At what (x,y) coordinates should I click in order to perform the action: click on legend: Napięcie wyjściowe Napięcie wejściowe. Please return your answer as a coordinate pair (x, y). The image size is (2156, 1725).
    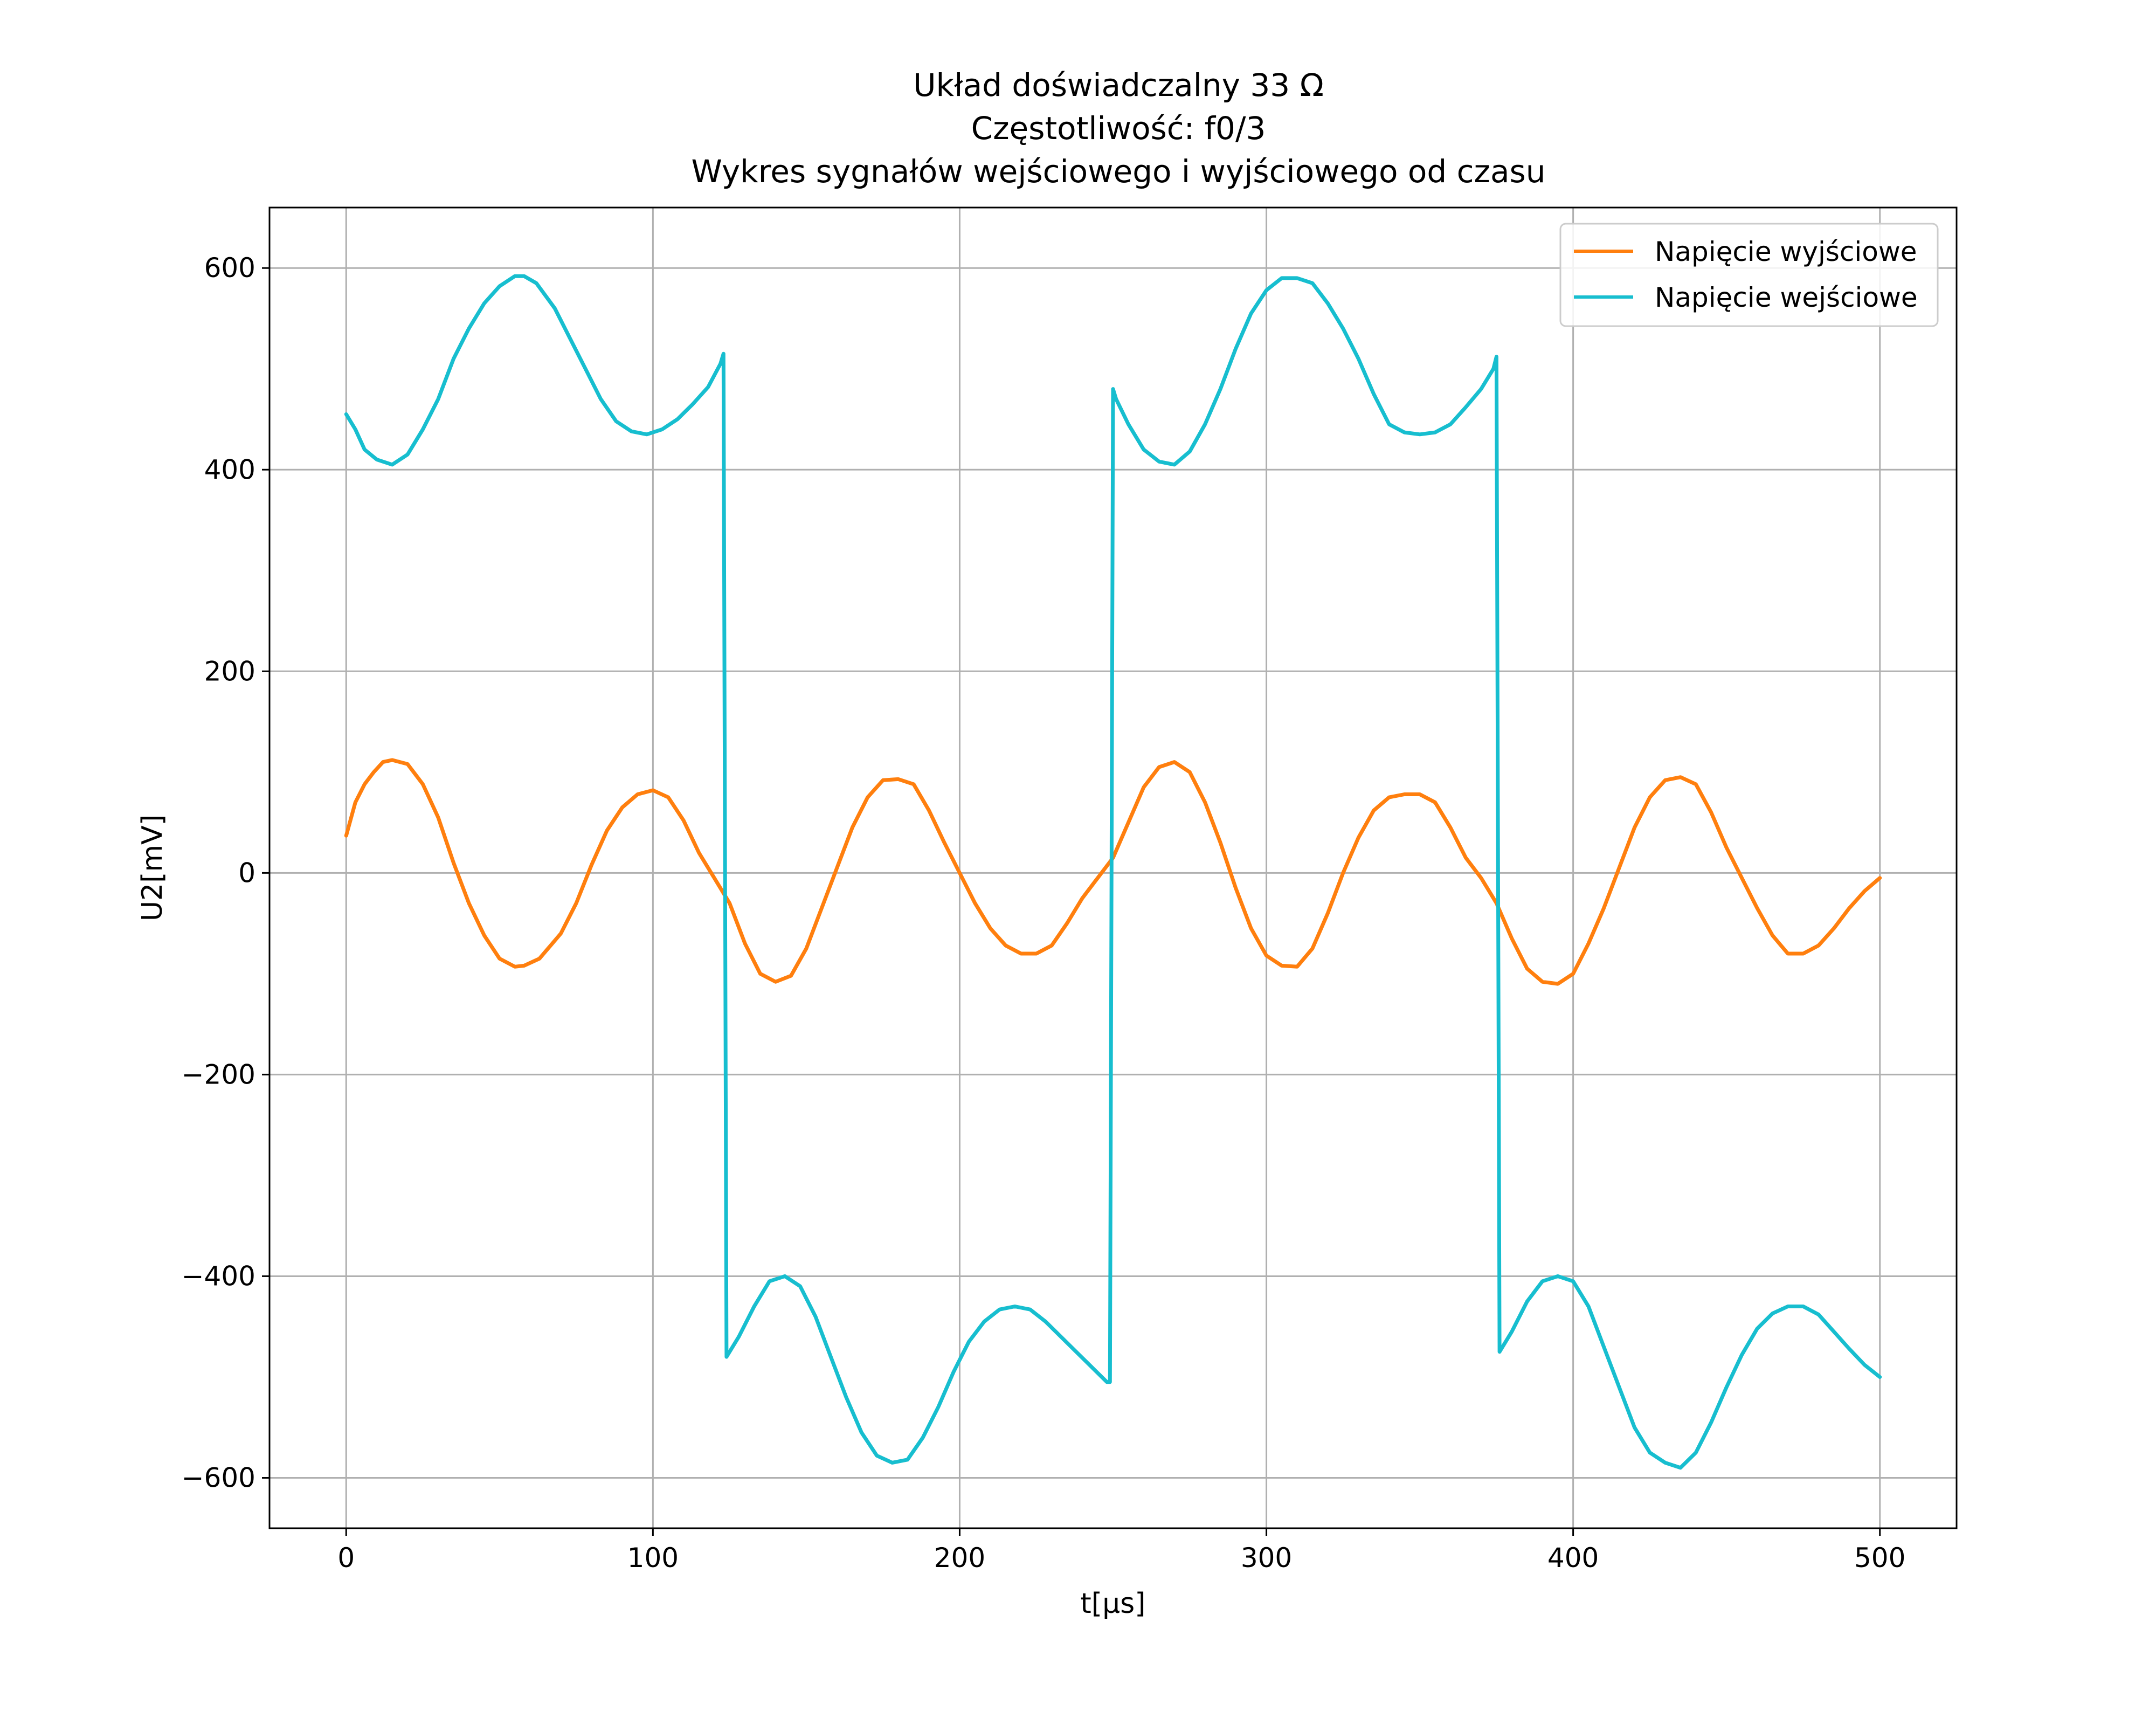
    Looking at the image, I should click on (1749, 275).